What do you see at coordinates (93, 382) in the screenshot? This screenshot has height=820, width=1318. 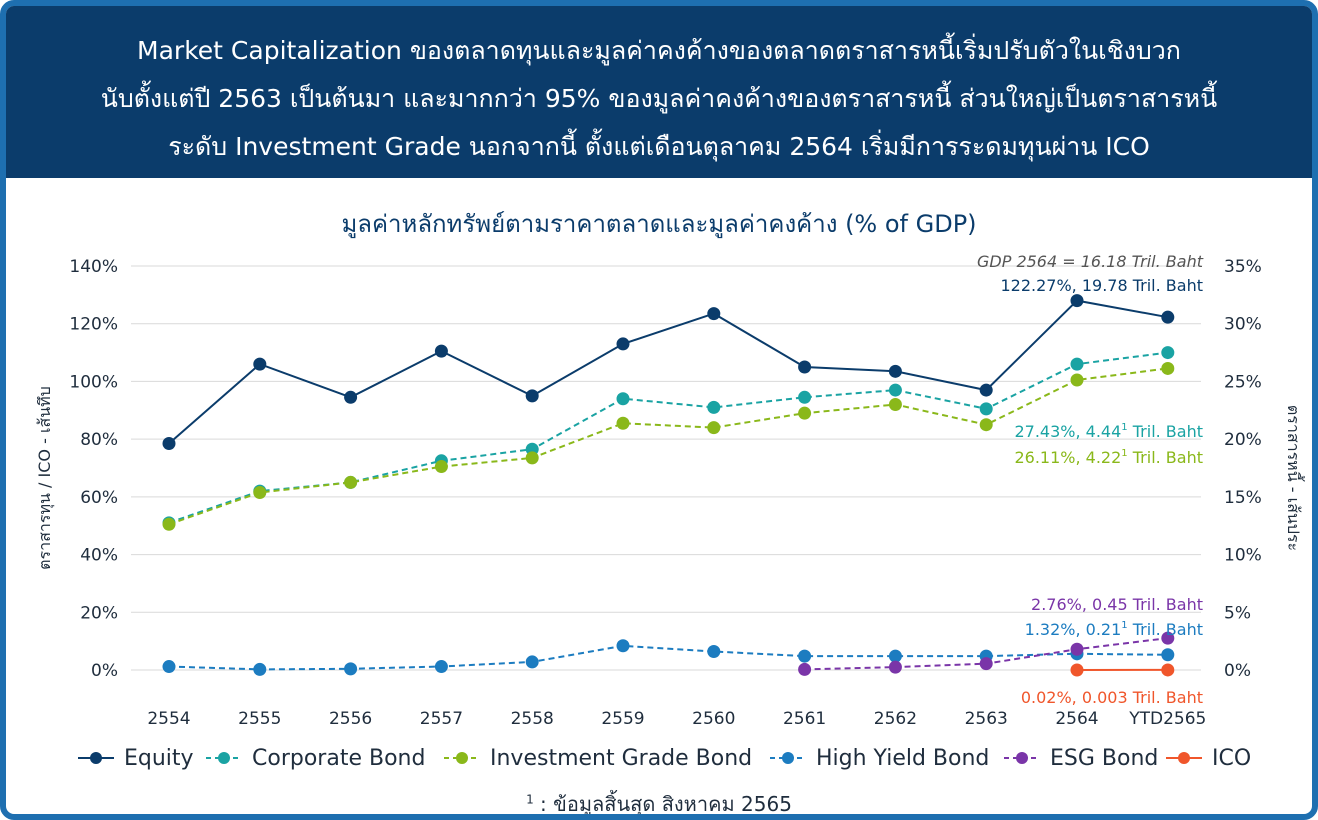 I see `y-tick-label-left: 100%` at bounding box center [93, 382].